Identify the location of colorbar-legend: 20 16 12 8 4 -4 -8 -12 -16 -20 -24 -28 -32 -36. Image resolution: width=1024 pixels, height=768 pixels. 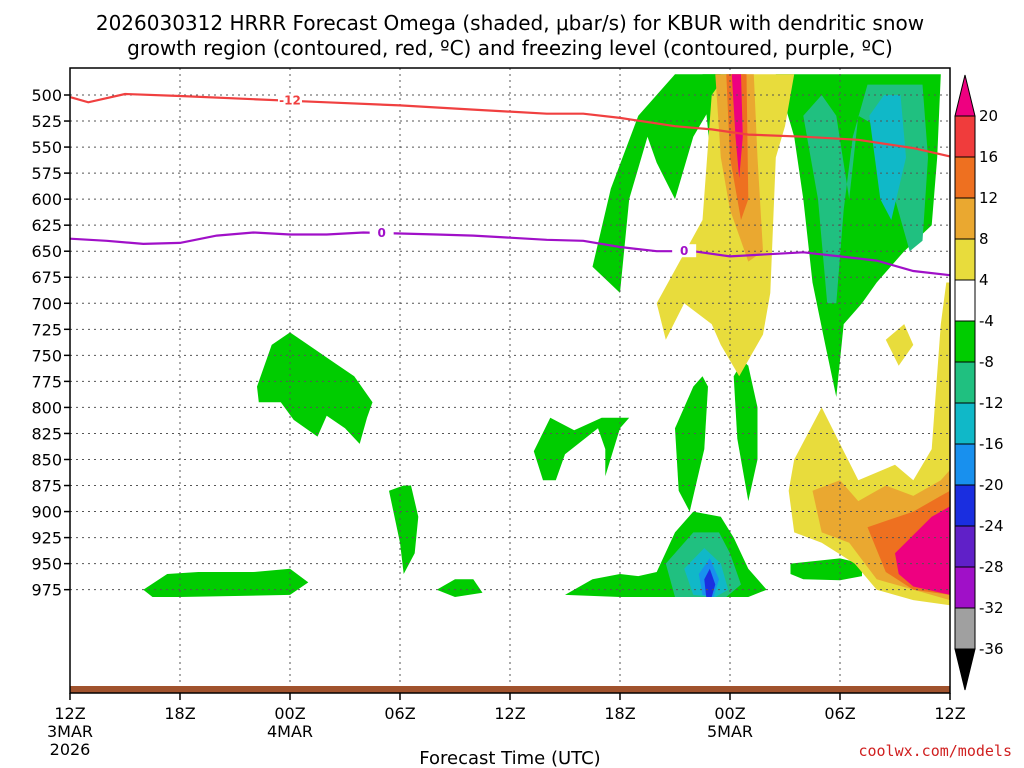
(979, 382).